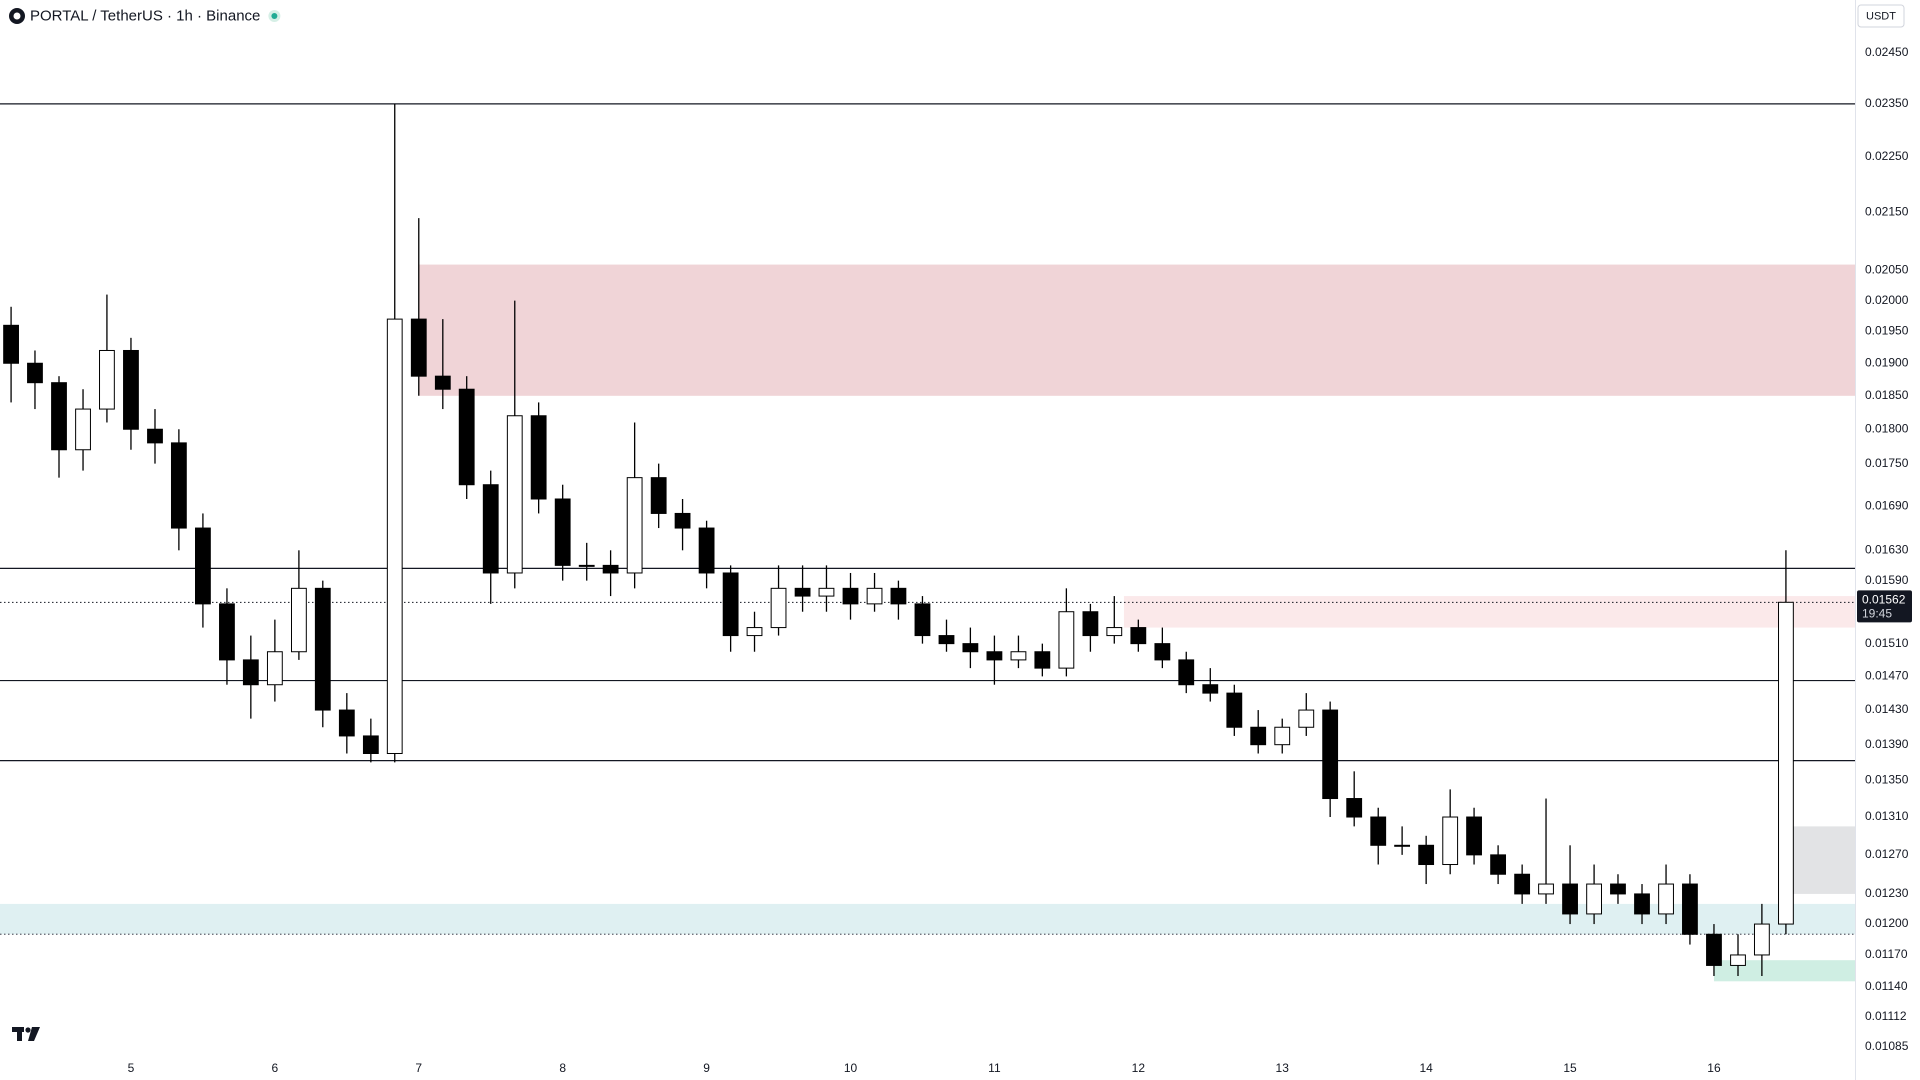 This screenshot has width=1920, height=1080. What do you see at coordinates (1887, 362) in the screenshot?
I see `y-tick-label: 0.01900` at bounding box center [1887, 362].